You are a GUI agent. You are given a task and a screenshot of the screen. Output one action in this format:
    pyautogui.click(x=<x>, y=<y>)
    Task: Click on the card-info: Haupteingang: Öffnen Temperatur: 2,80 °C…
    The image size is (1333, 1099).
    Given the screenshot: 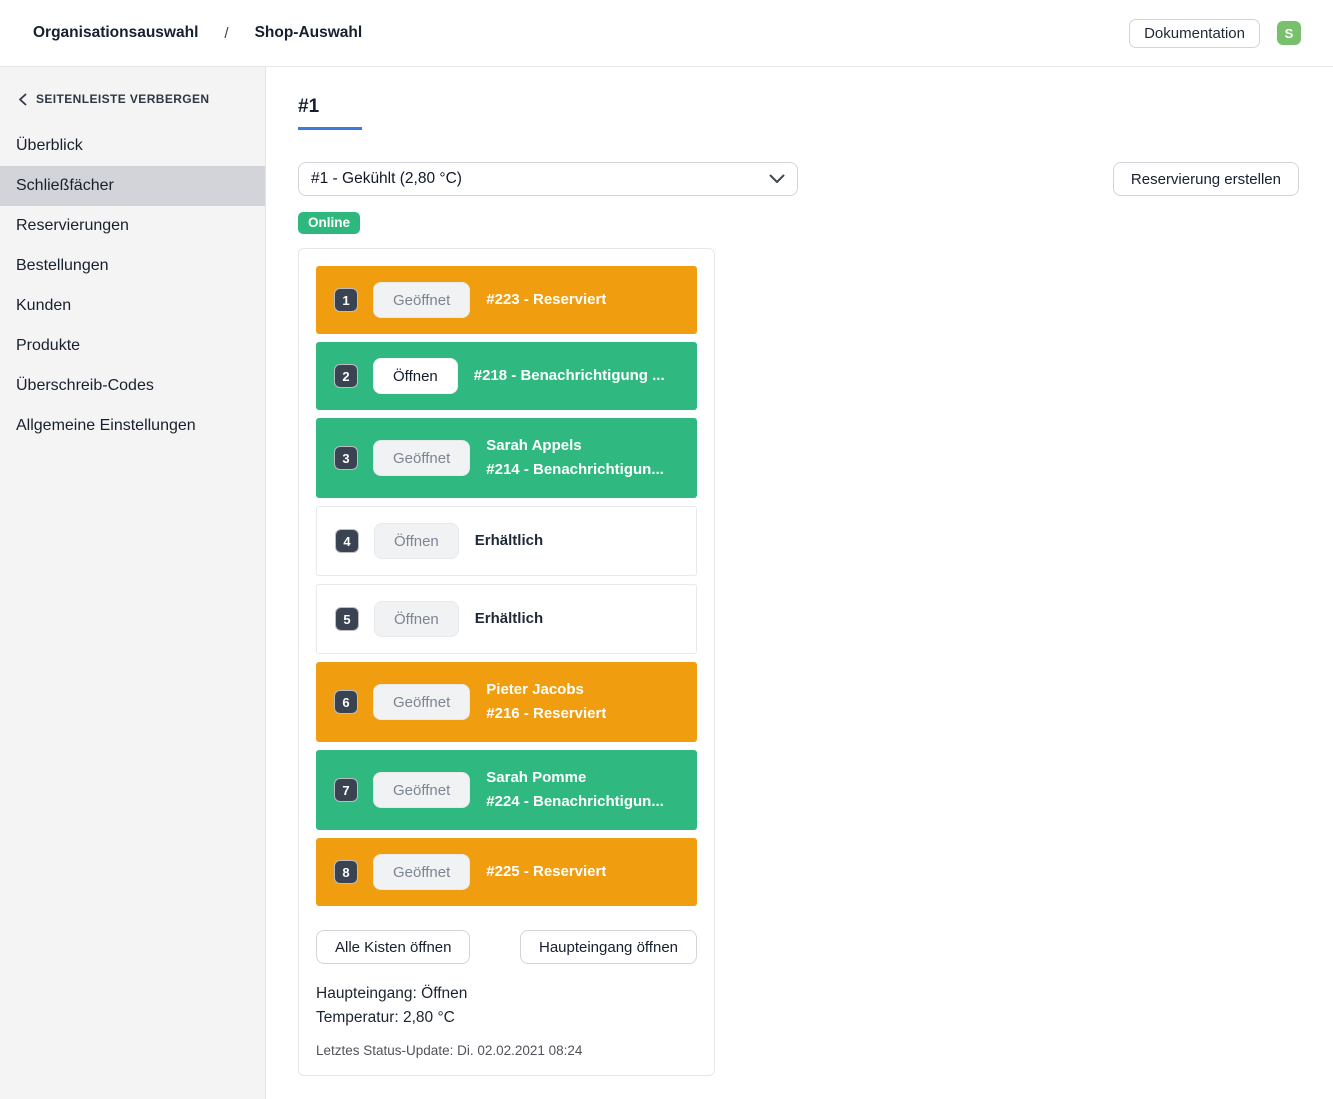 What is the action you would take?
    pyautogui.click(x=506, y=1020)
    